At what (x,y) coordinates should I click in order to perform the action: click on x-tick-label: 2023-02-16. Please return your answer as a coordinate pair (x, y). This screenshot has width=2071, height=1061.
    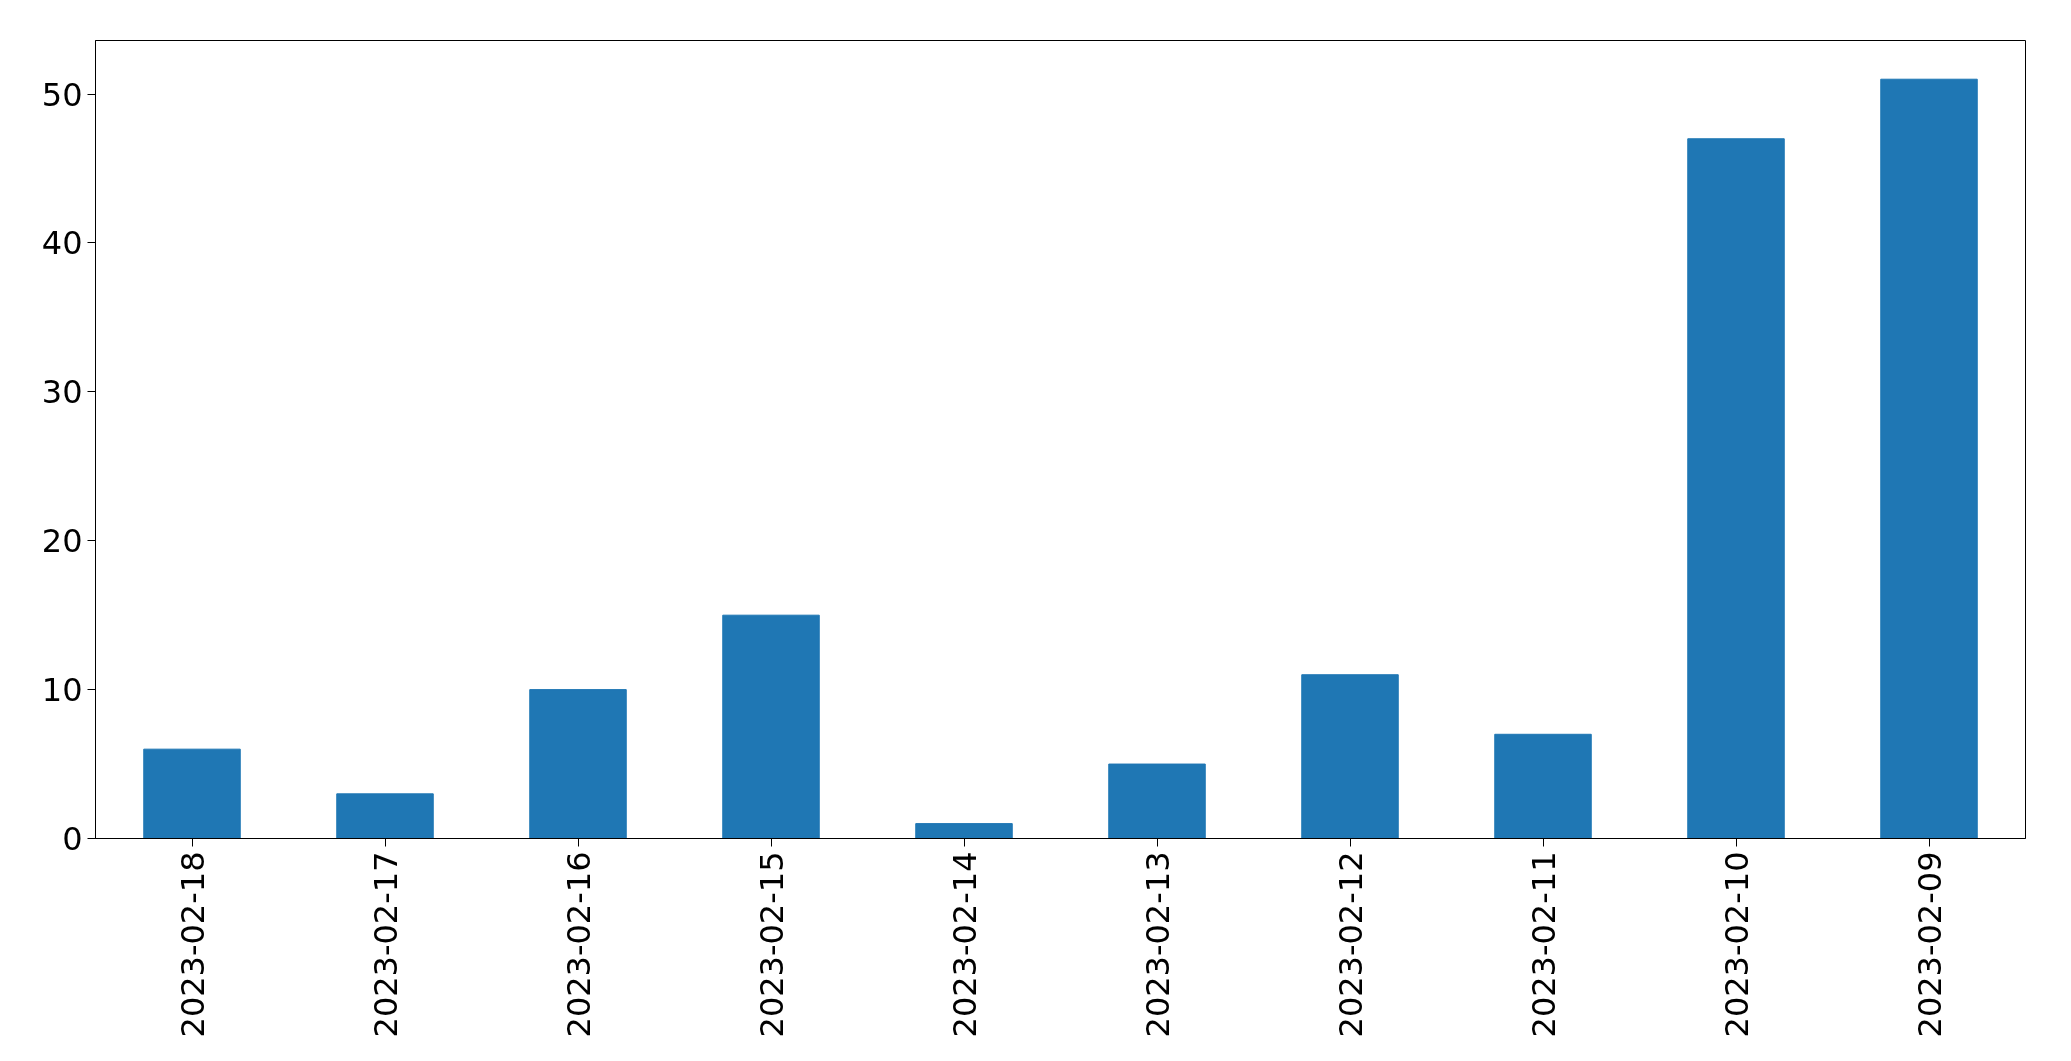
    Looking at the image, I should click on (578, 944).